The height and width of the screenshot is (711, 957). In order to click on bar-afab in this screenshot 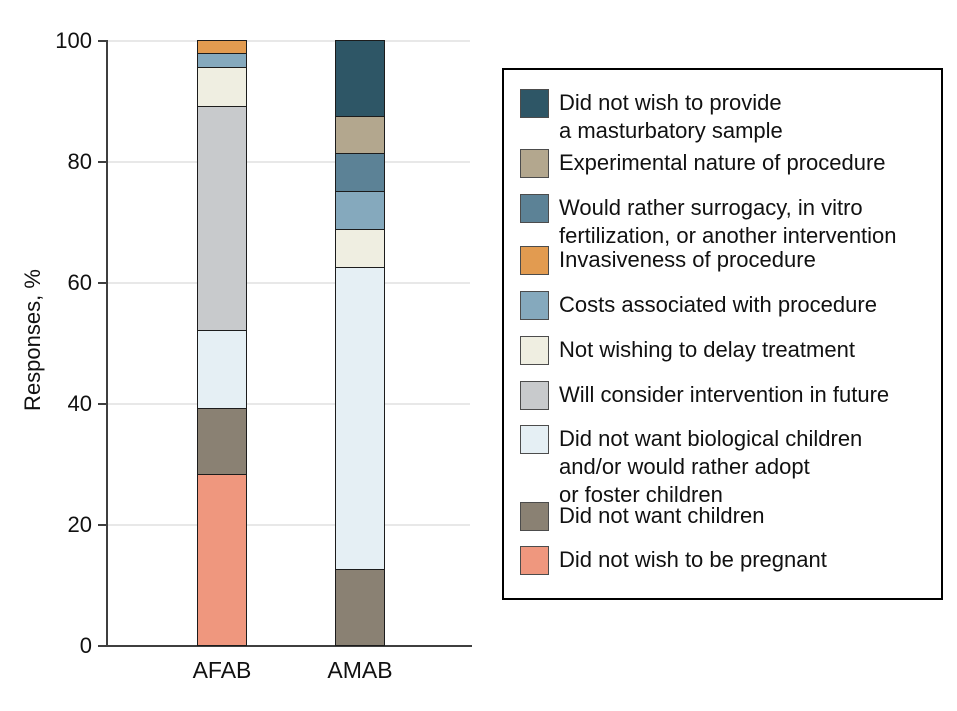, I will do `click(222, 343)`.